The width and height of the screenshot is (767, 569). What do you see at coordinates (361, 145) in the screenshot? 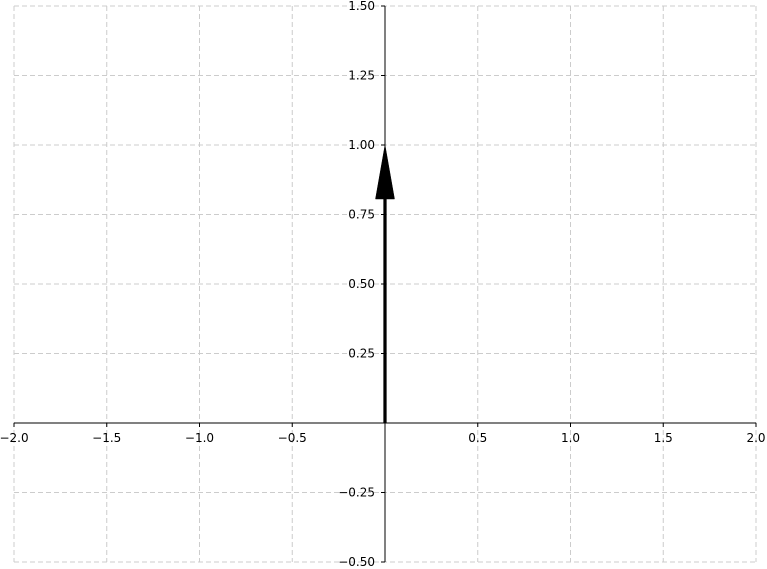
I see `y-tick-label: 1.00` at bounding box center [361, 145].